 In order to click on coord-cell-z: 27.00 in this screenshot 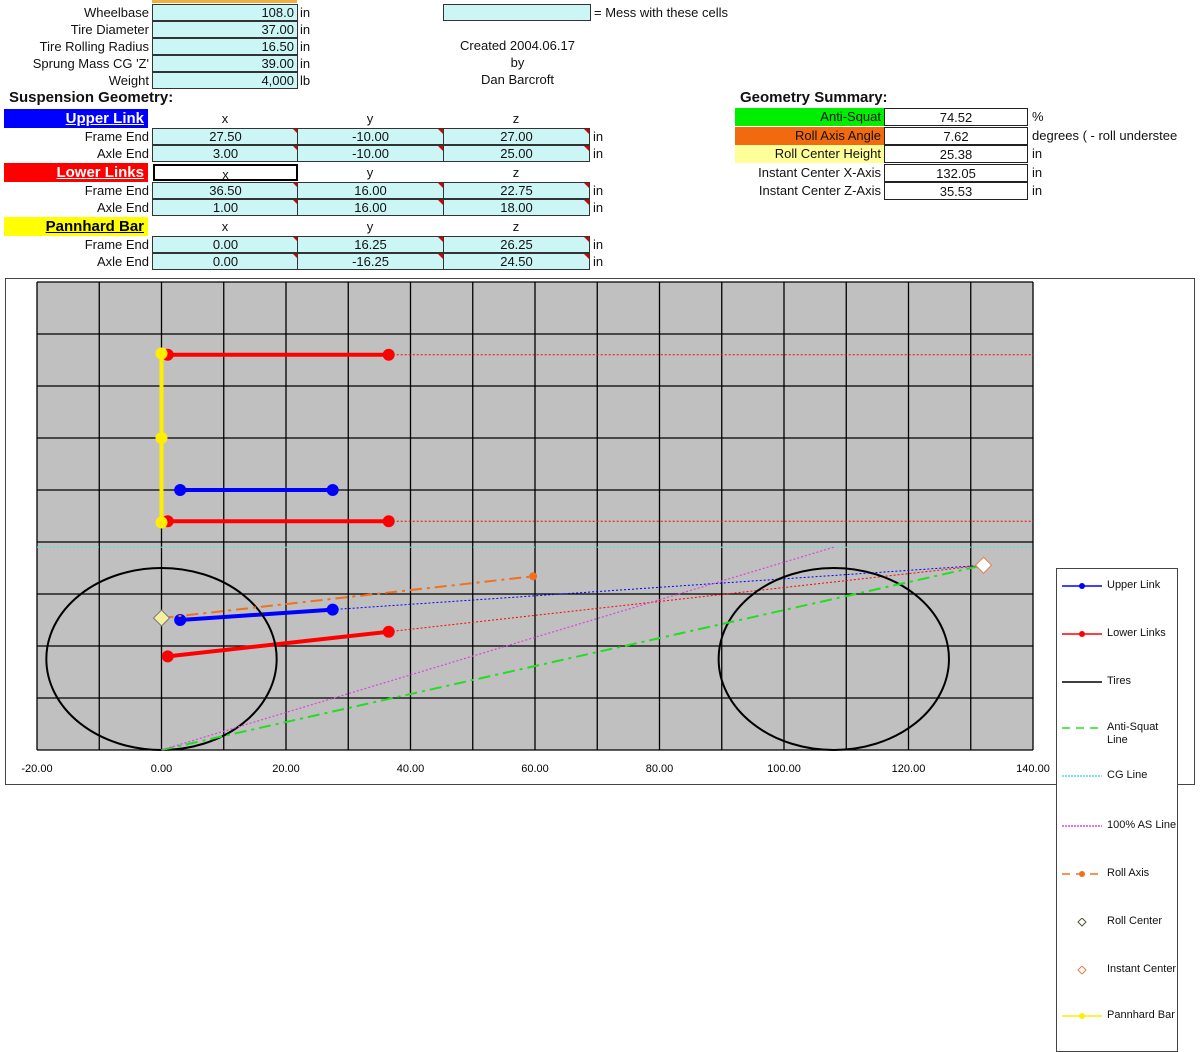, I will do `click(516, 136)`.